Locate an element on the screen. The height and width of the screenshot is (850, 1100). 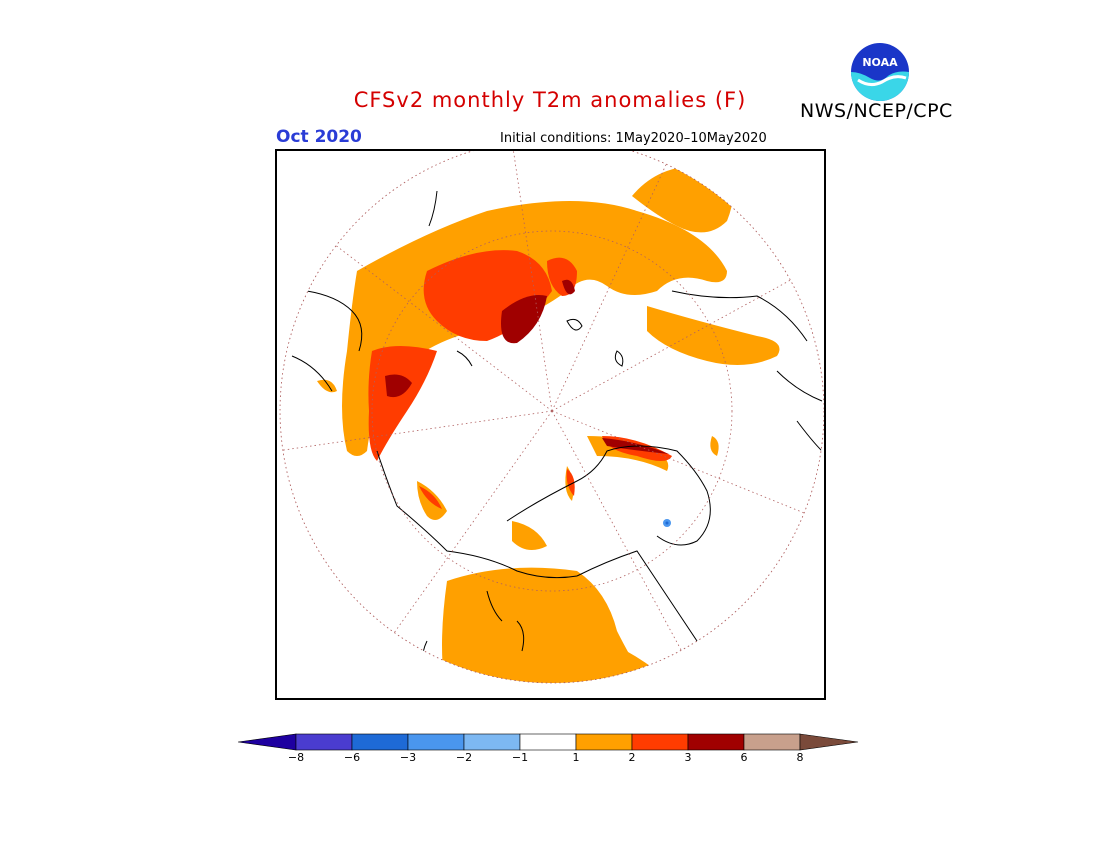
legend-tick-6: 2 is located at coordinates (632, 757).